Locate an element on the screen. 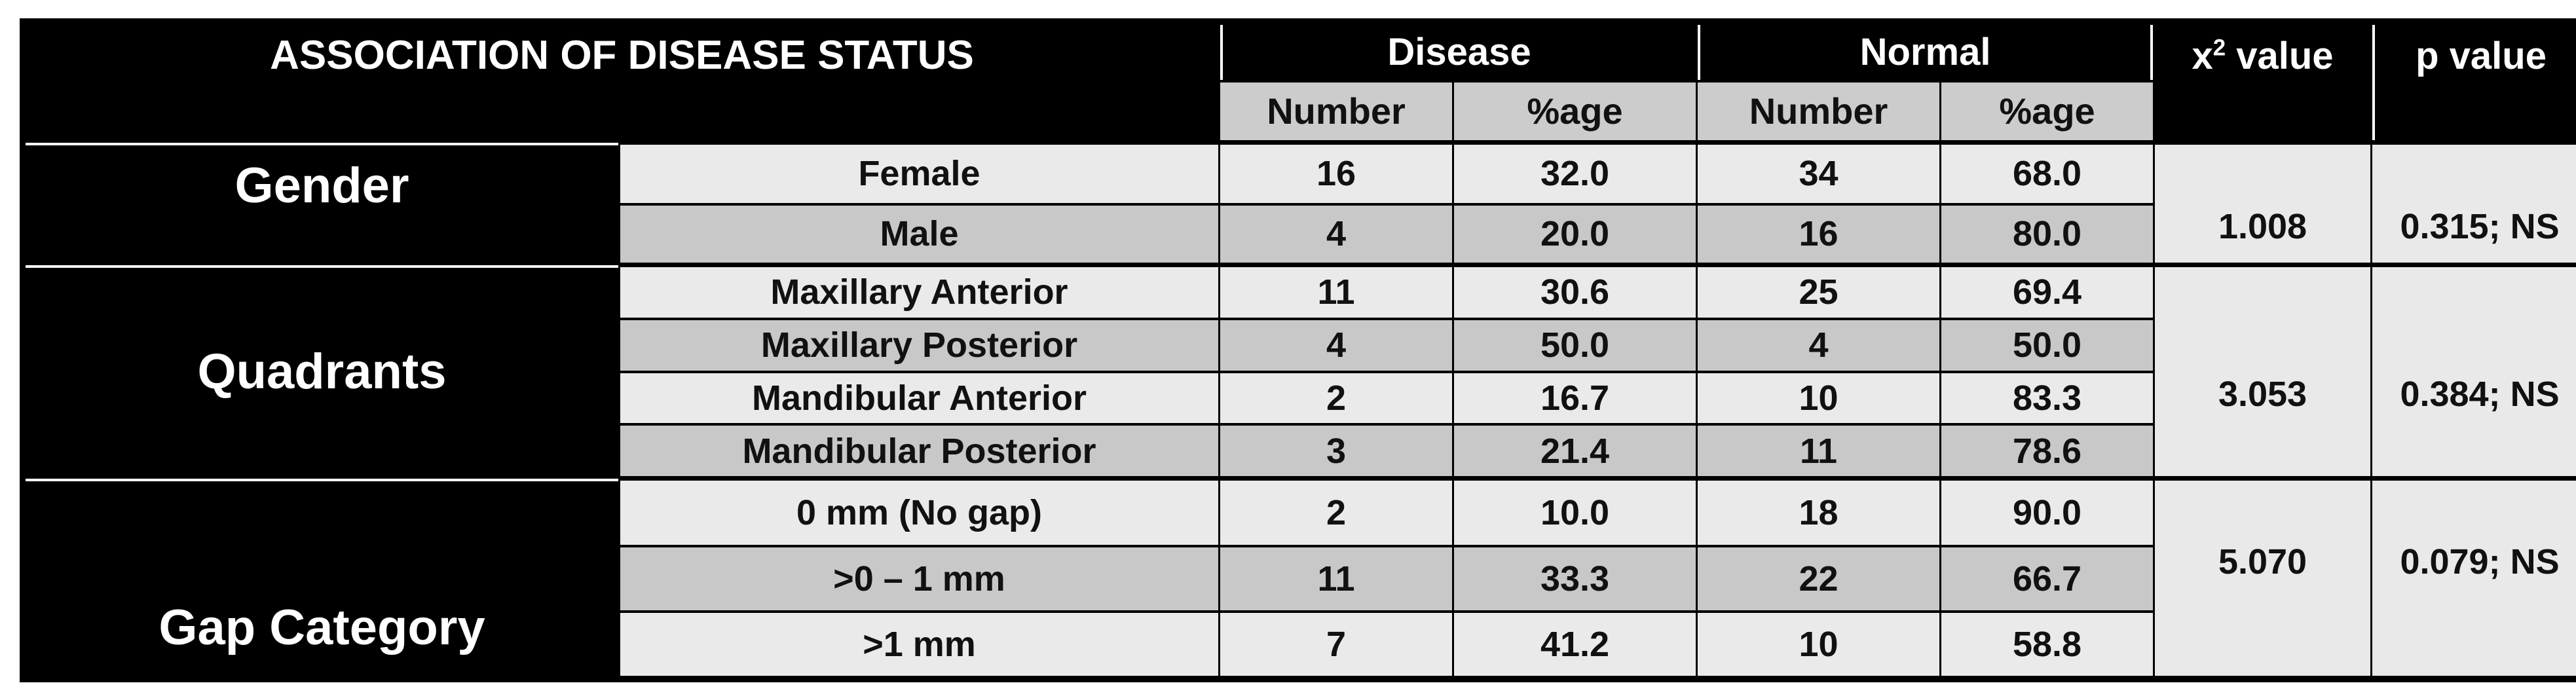 Image resolution: width=2576 pixels, height=700 pixels. cell-normal-number: 22 is located at coordinates (1819, 578).